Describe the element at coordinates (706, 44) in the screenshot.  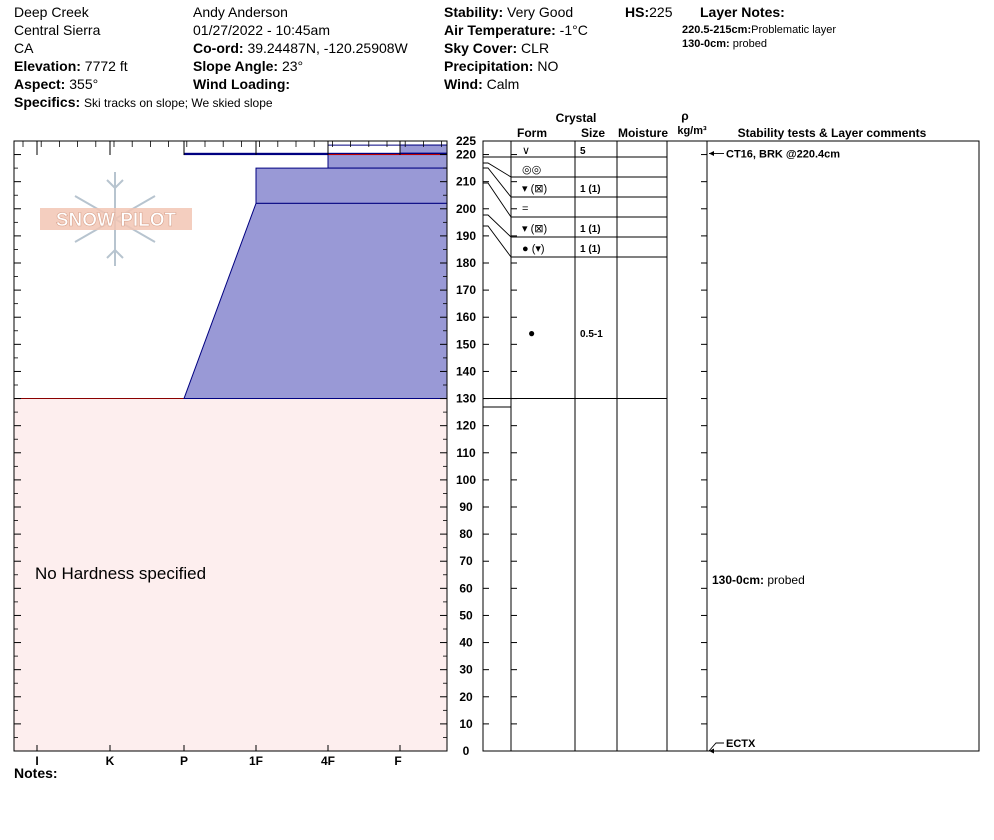
I see `layer-note-range: 130-0cm:` at that location.